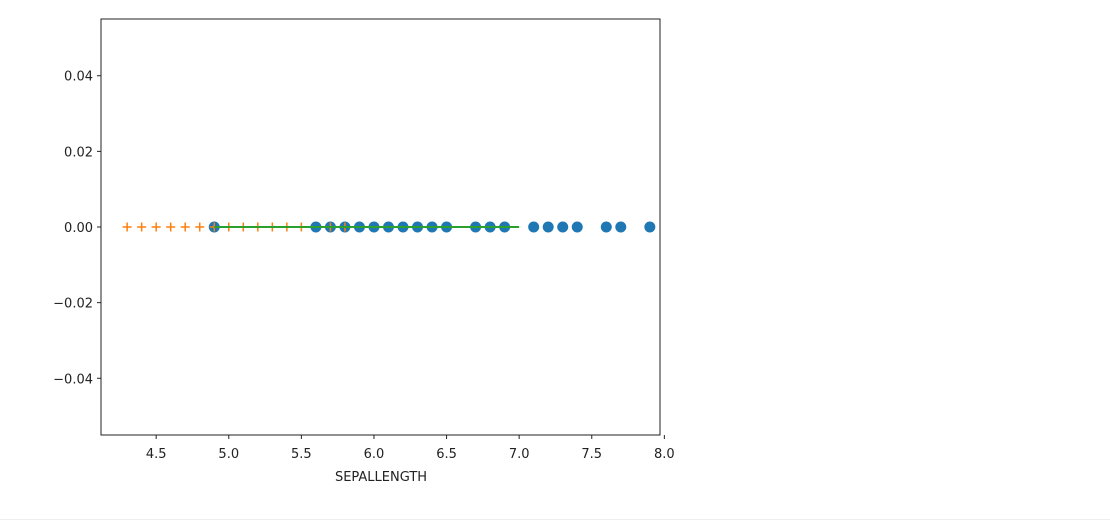 The width and height of the screenshot is (1110, 522). Describe the element at coordinates (78, 152) in the screenshot. I see `y-tick-label: 0.02` at that location.